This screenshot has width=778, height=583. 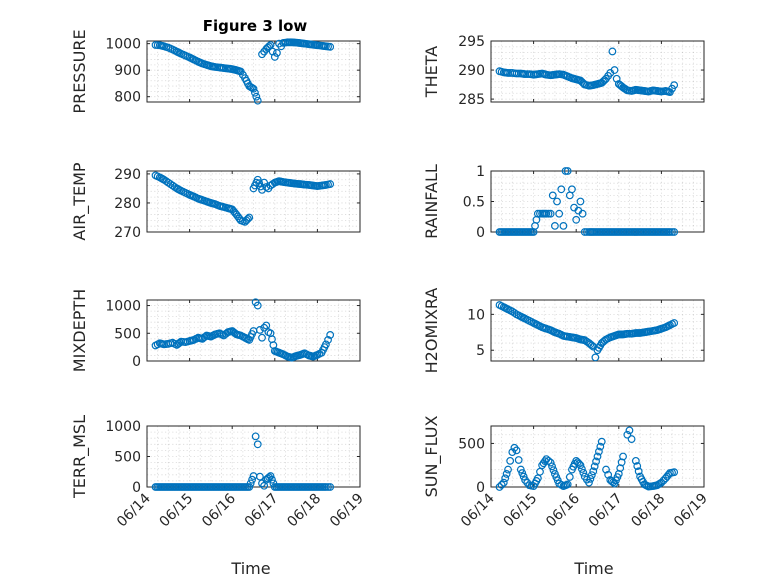 What do you see at coordinates (127, 71) in the screenshot?
I see `y-tick-label: 900` at bounding box center [127, 71].